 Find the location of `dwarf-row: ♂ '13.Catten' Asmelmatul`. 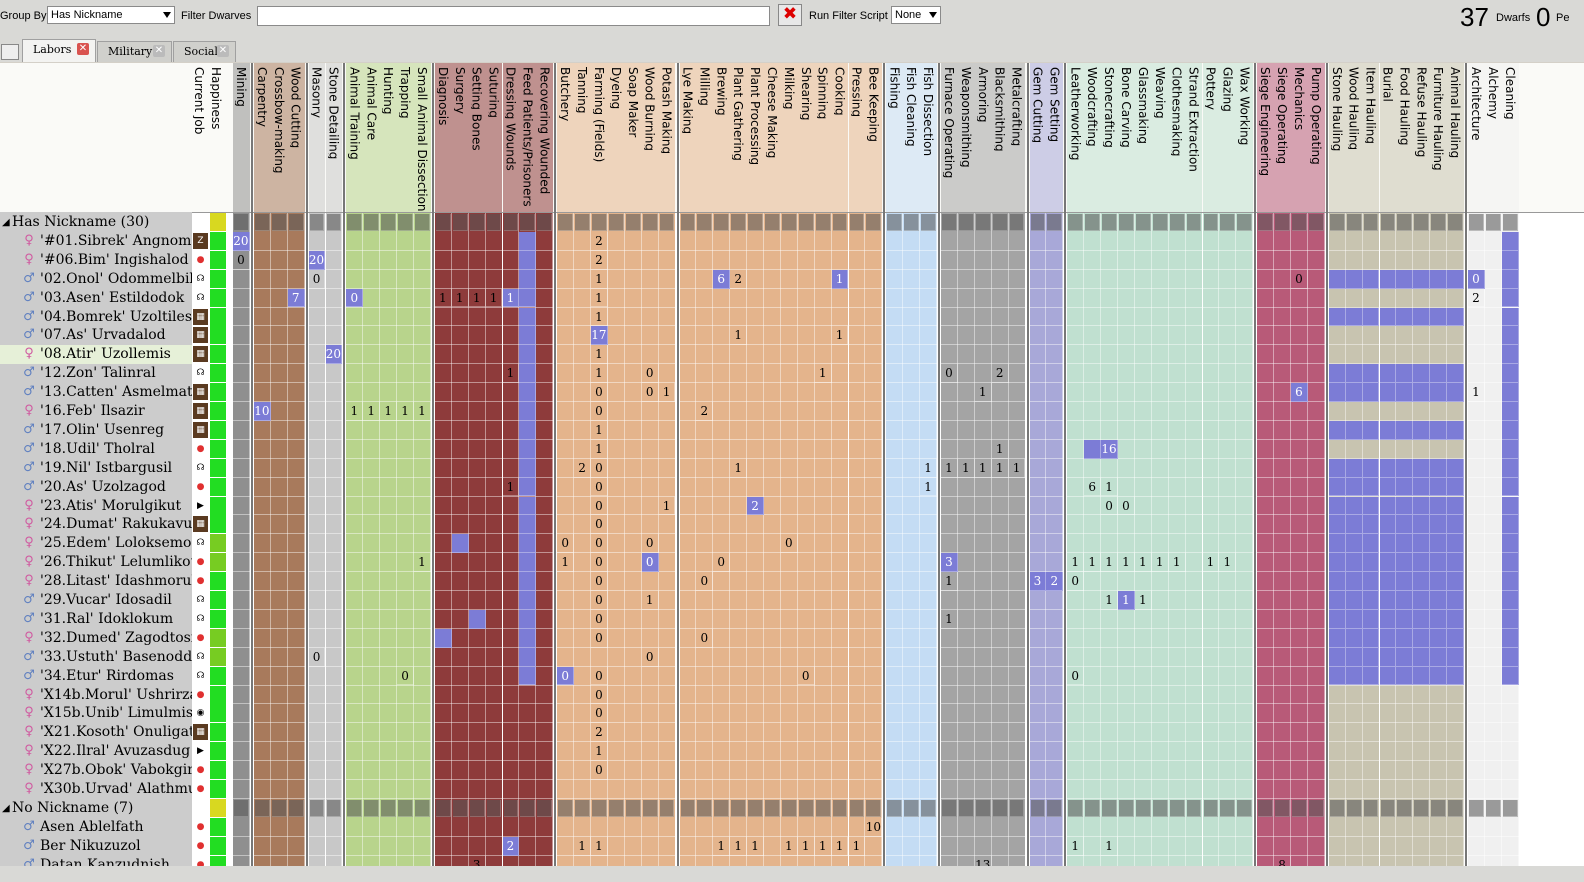

dwarf-row: ♂ '13.Catten' Asmelmatul is located at coordinates (96, 392).